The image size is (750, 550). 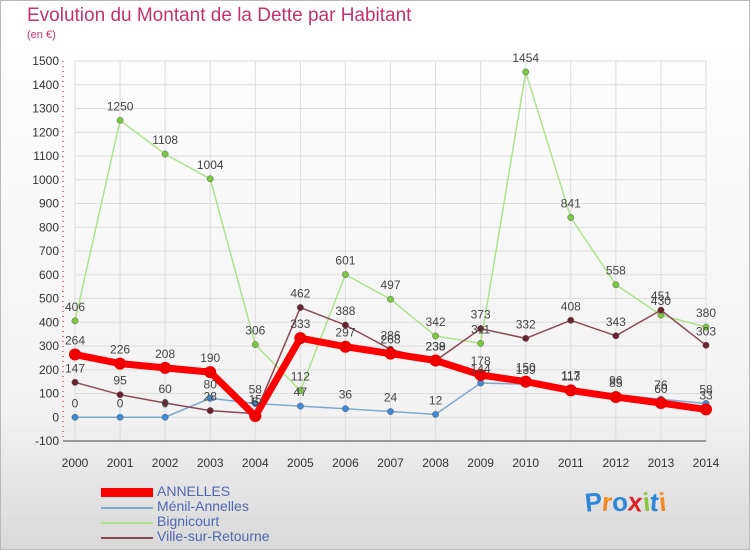 I want to click on data-label: 178, so click(x=481, y=361).